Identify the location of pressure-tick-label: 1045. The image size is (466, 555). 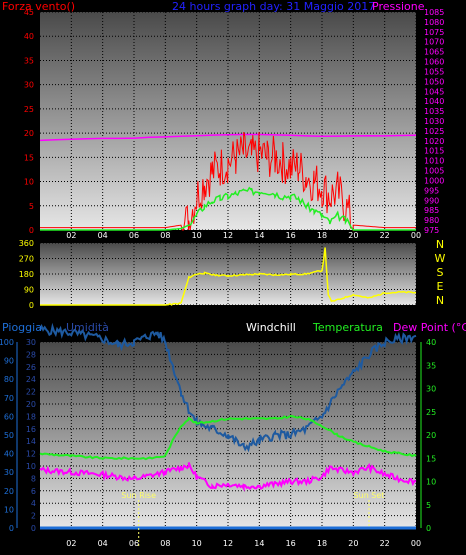
(434, 91).